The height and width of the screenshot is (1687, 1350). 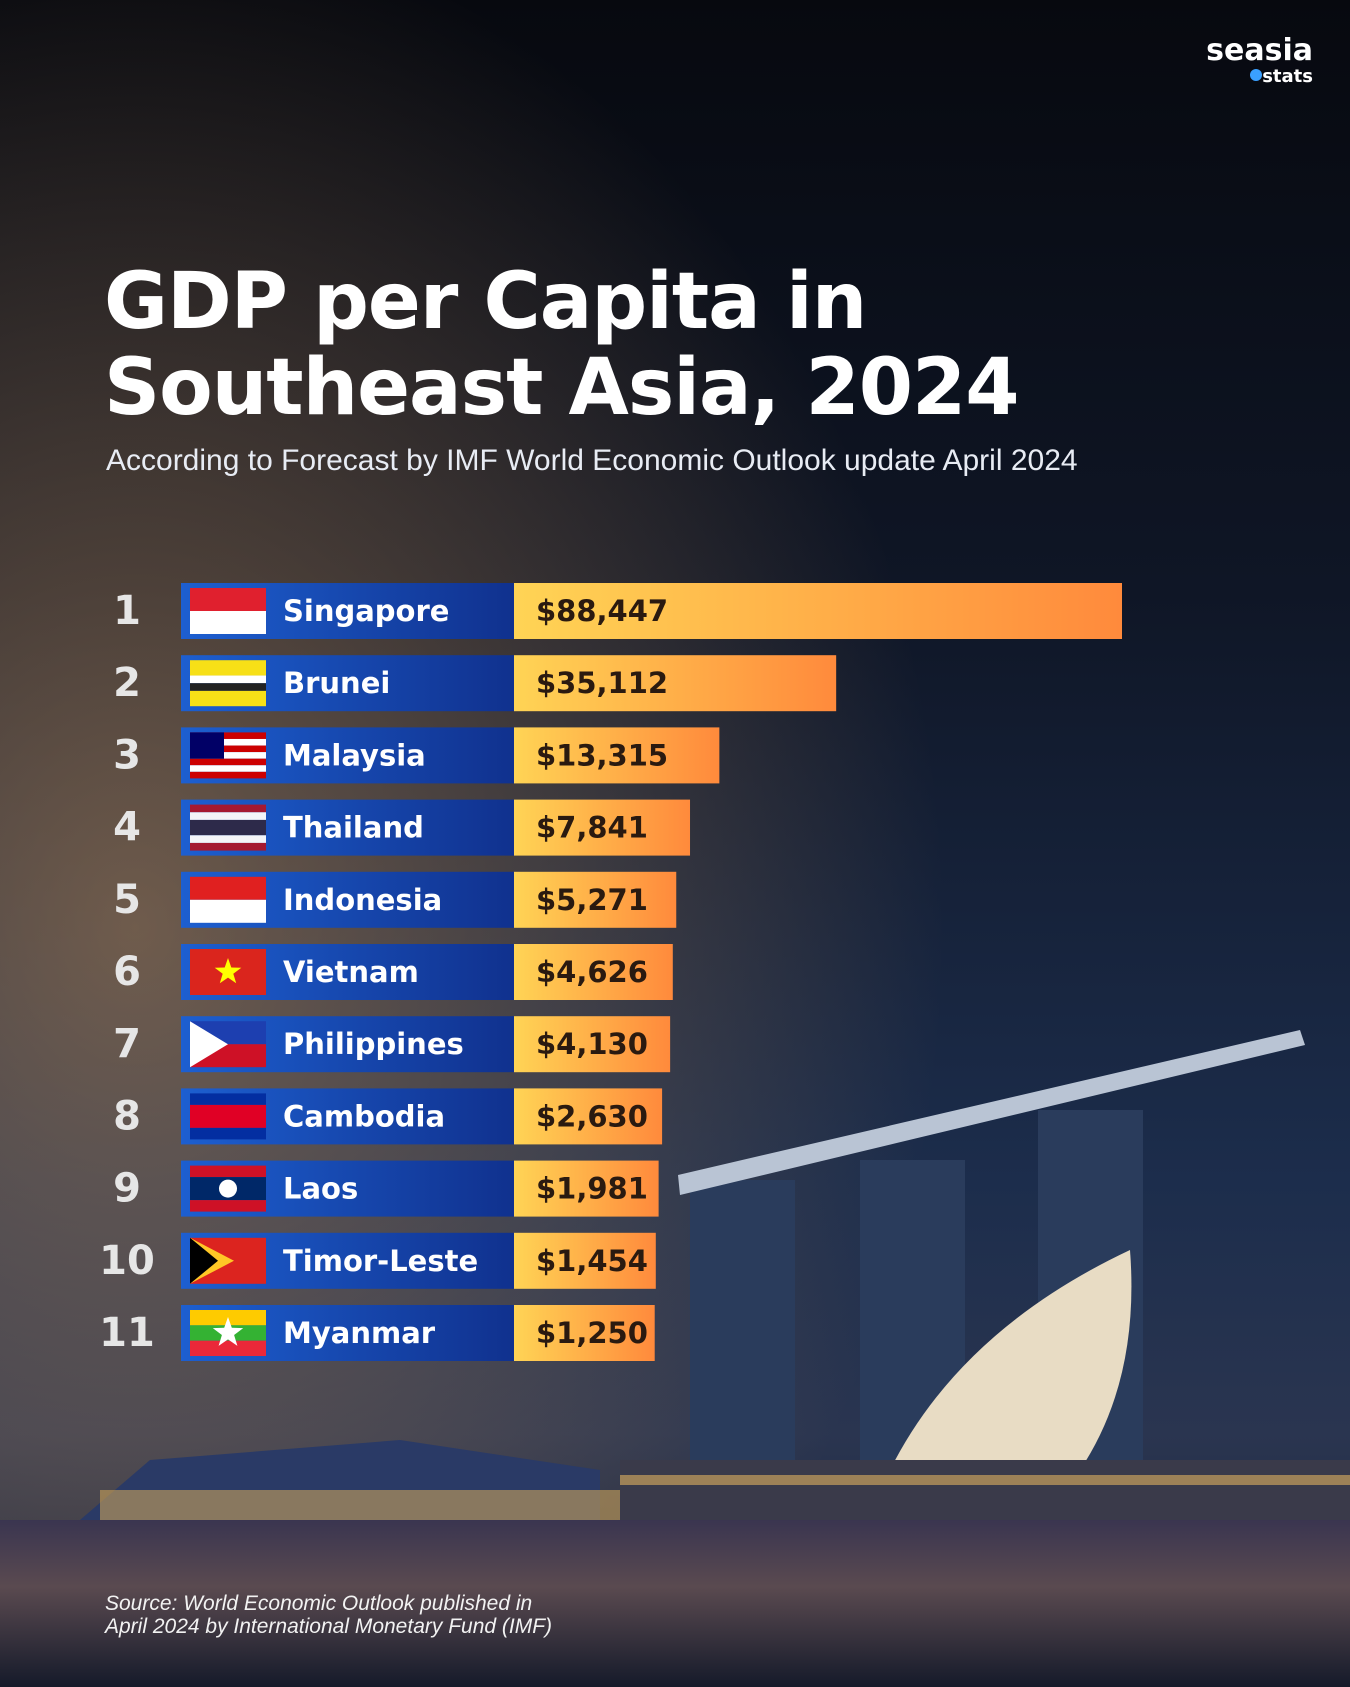 I want to click on rank: 5, so click(x=127, y=900).